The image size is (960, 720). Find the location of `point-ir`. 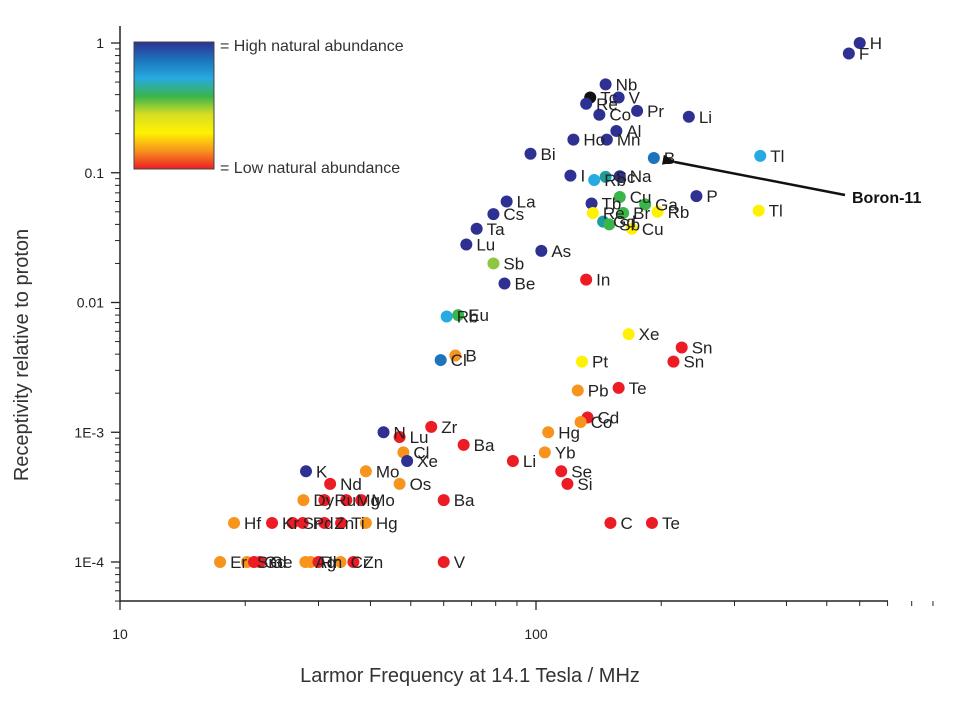

point-ir is located at coordinates (318, 562).